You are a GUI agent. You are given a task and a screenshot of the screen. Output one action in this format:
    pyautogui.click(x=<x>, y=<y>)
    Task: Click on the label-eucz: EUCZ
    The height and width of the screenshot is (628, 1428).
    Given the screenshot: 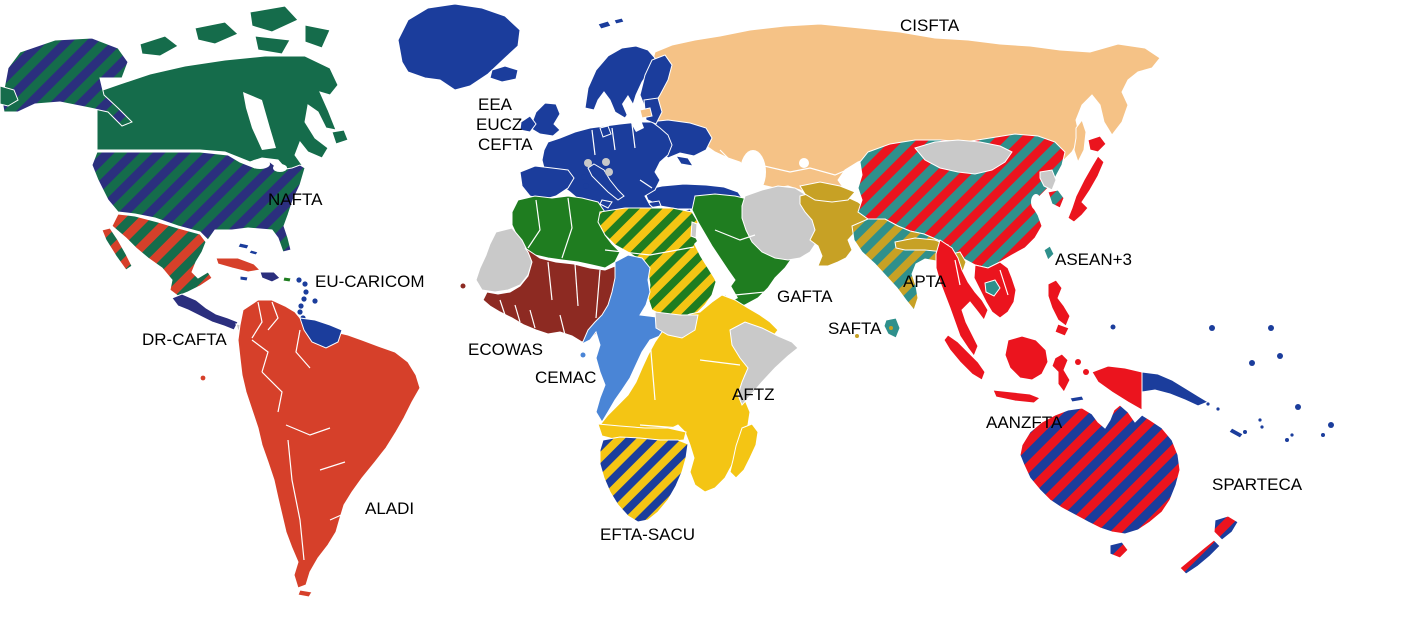 What is the action you would take?
    pyautogui.click(x=499, y=124)
    